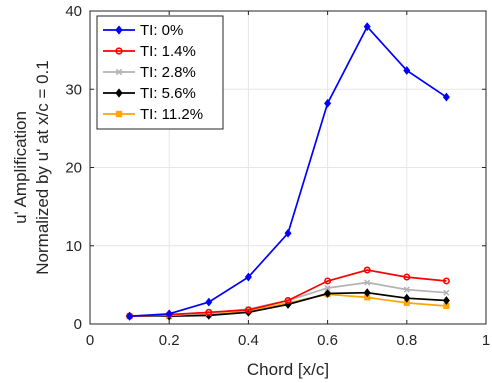 The width and height of the screenshot is (492, 383). I want to click on x-tick-label: 0, so click(90, 340).